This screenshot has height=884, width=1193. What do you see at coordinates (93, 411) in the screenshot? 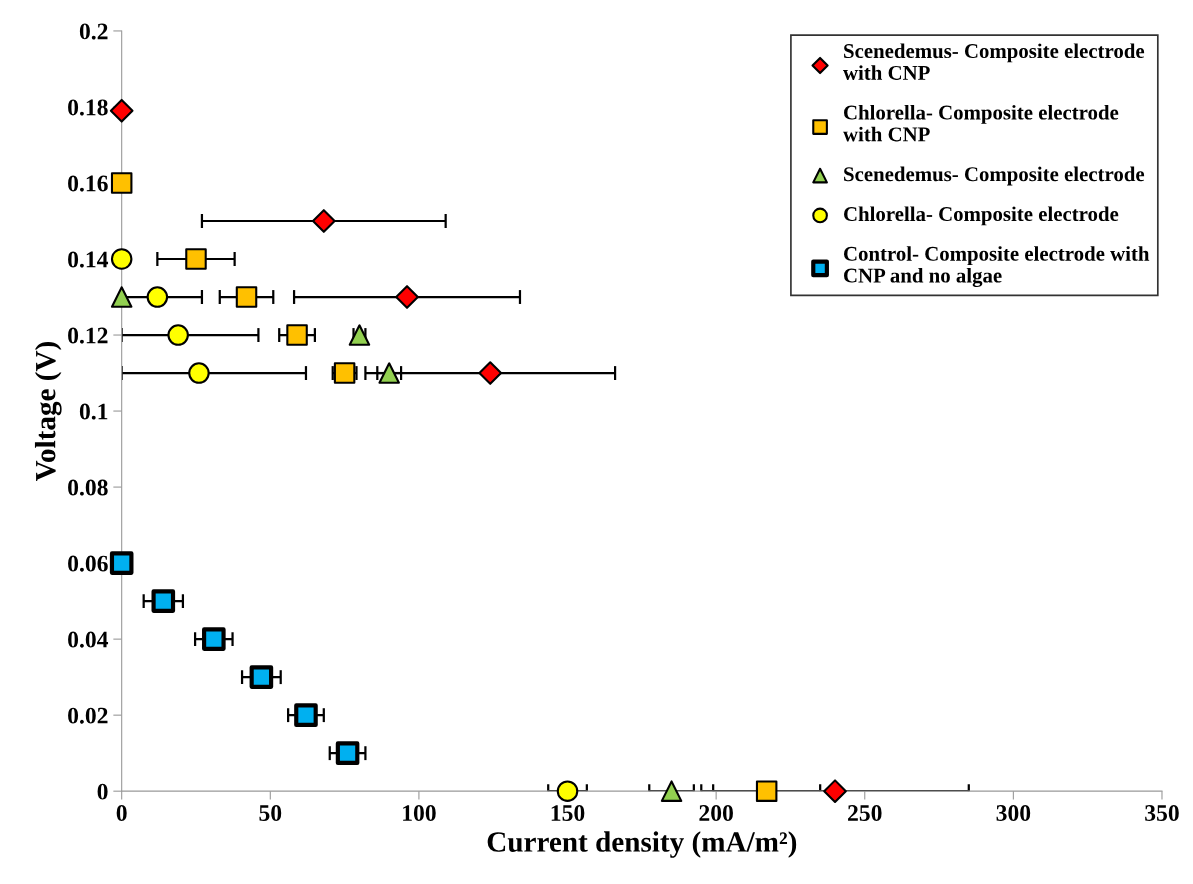
I see `y-tick-label: 0.1` at bounding box center [93, 411].